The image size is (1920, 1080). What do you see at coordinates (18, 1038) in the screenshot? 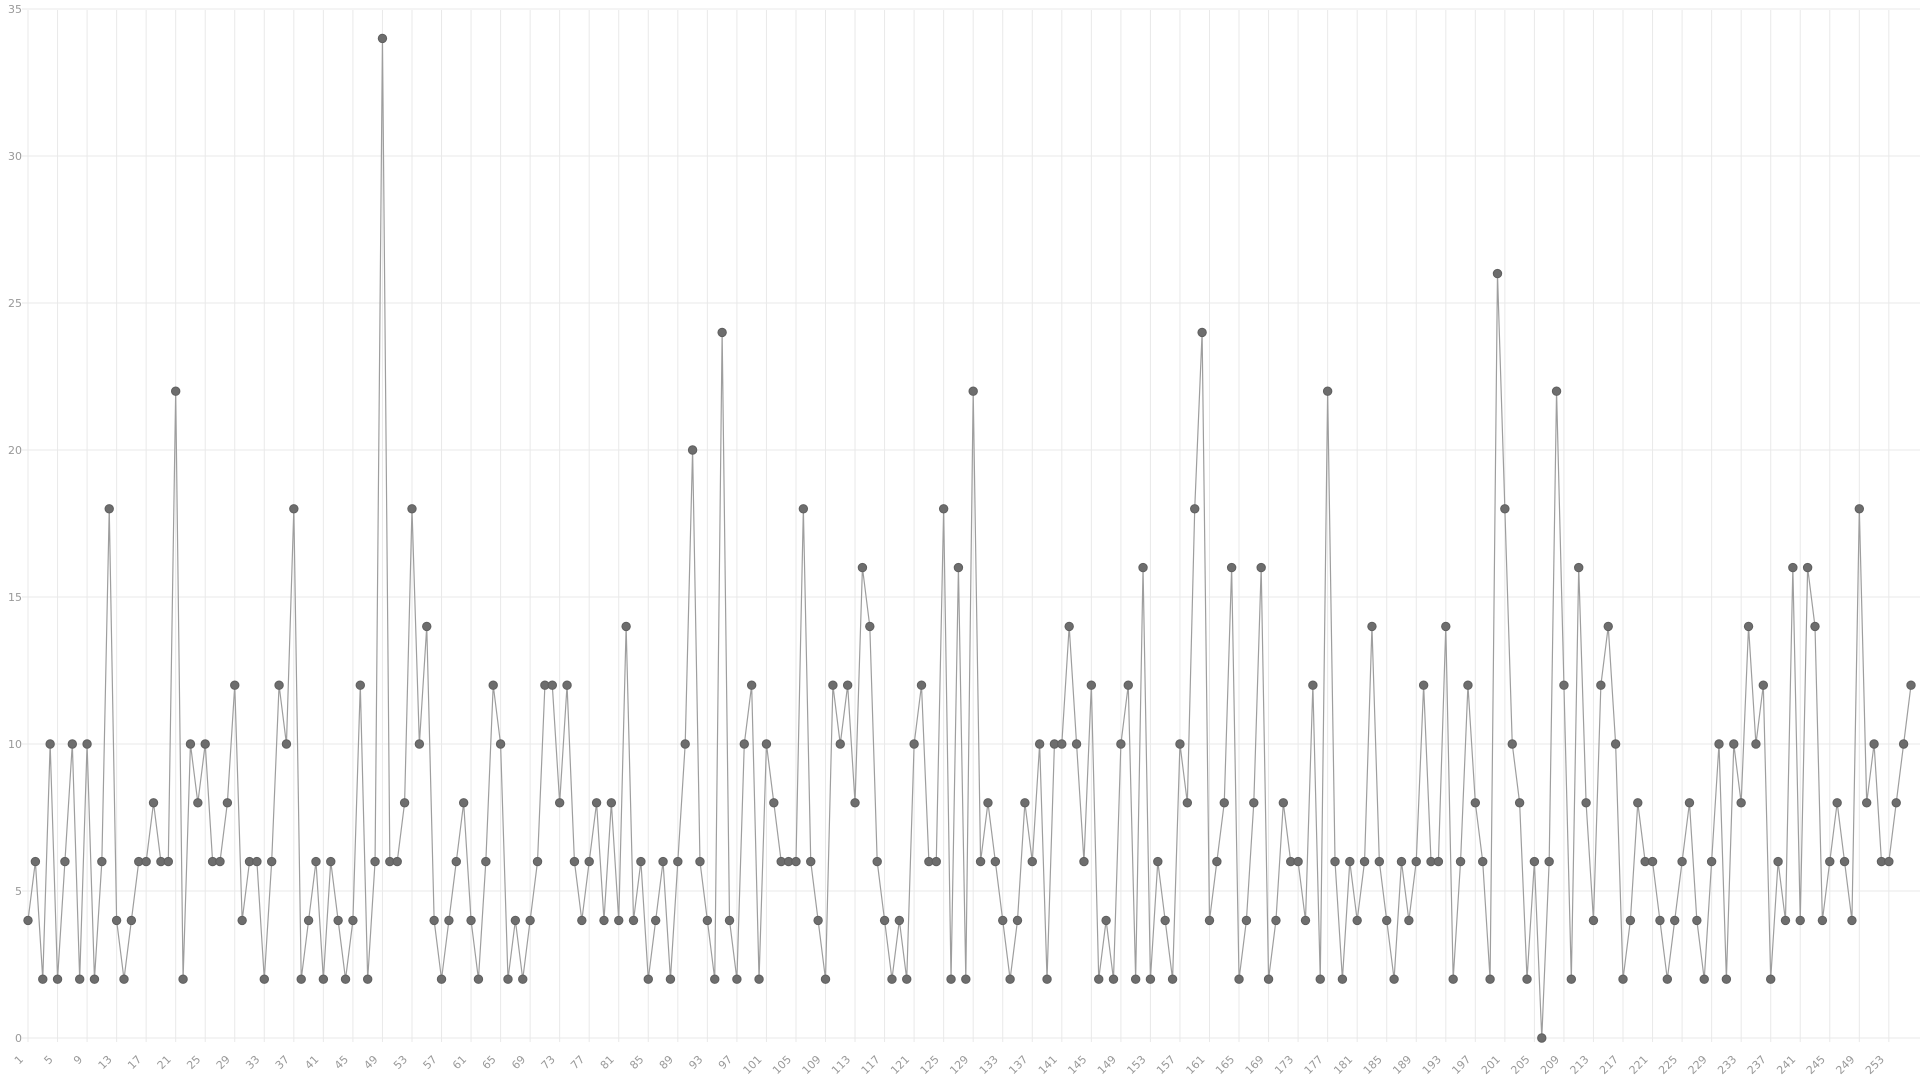
I see `y-axis-label: 0` at bounding box center [18, 1038].